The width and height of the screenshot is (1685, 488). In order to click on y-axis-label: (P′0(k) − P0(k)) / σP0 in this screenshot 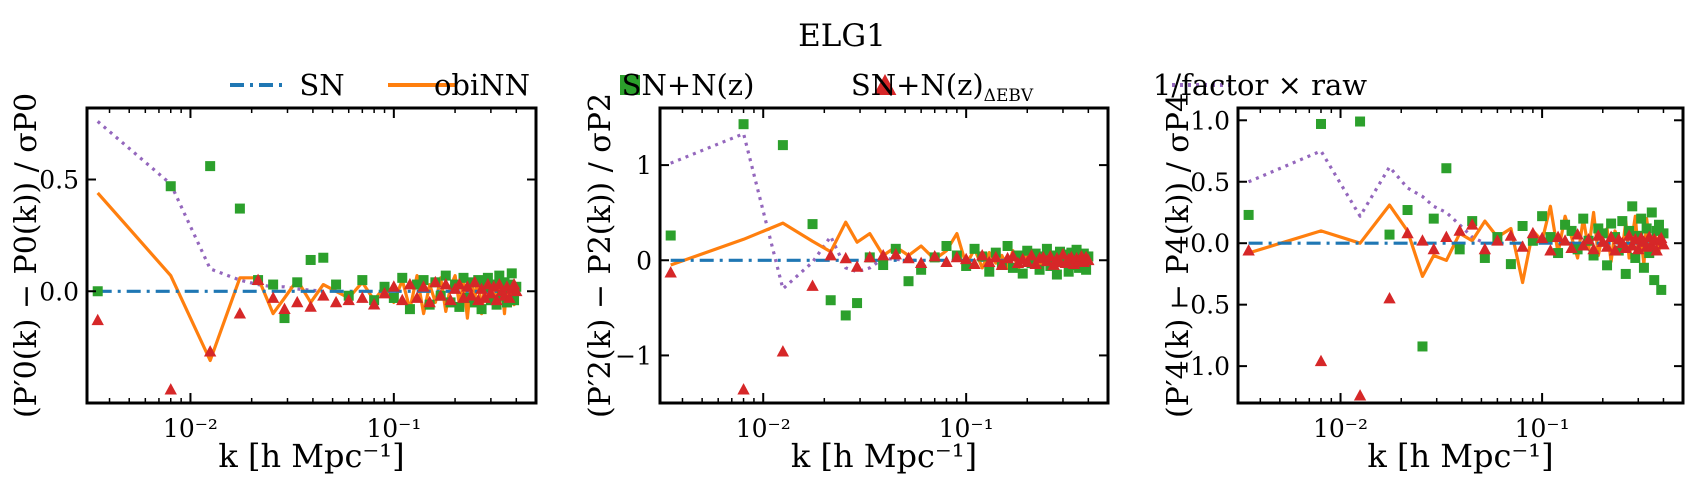, I will do `click(26, 255)`.